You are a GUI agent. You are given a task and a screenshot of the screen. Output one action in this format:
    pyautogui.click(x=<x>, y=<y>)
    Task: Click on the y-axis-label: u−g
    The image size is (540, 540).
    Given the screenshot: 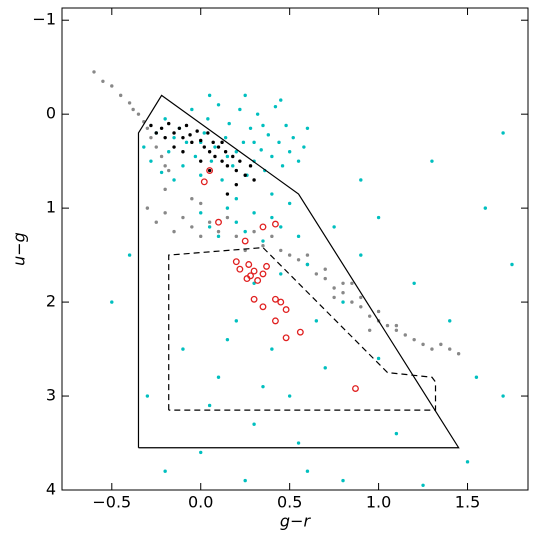 What is the action you would take?
    pyautogui.click(x=19, y=249)
    